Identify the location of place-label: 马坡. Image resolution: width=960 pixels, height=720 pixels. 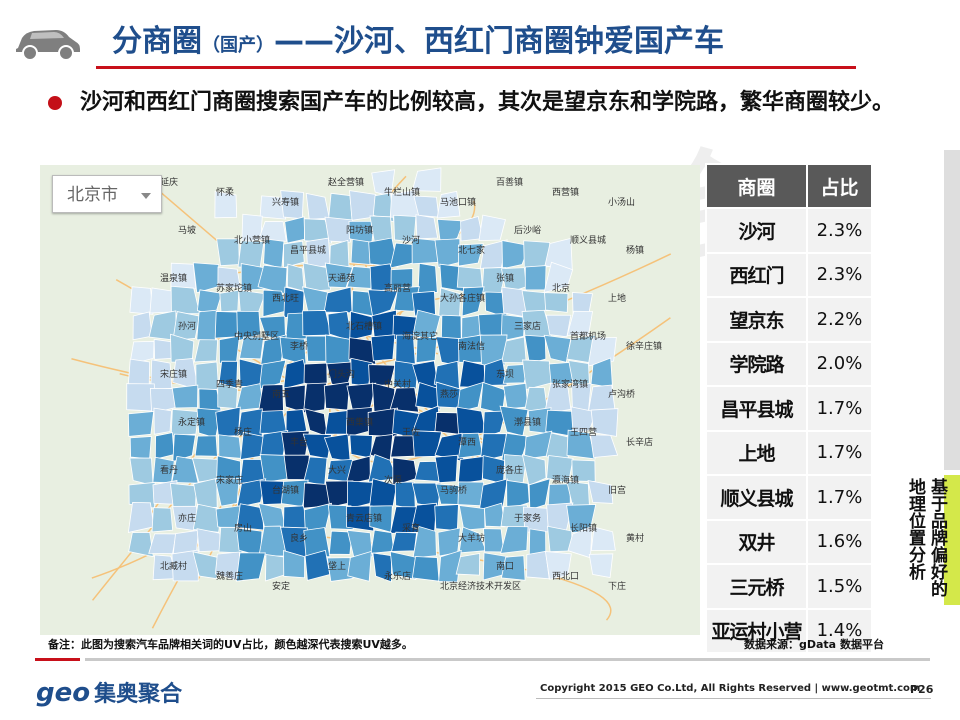
(187, 230).